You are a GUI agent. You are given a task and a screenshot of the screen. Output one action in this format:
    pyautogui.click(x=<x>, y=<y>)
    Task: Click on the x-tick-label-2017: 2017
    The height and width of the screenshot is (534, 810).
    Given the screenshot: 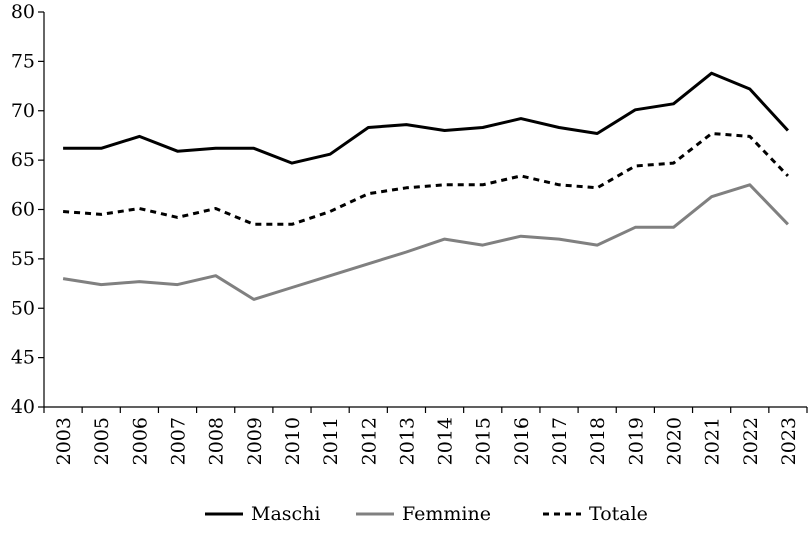 What is the action you would take?
    pyautogui.click(x=560, y=441)
    